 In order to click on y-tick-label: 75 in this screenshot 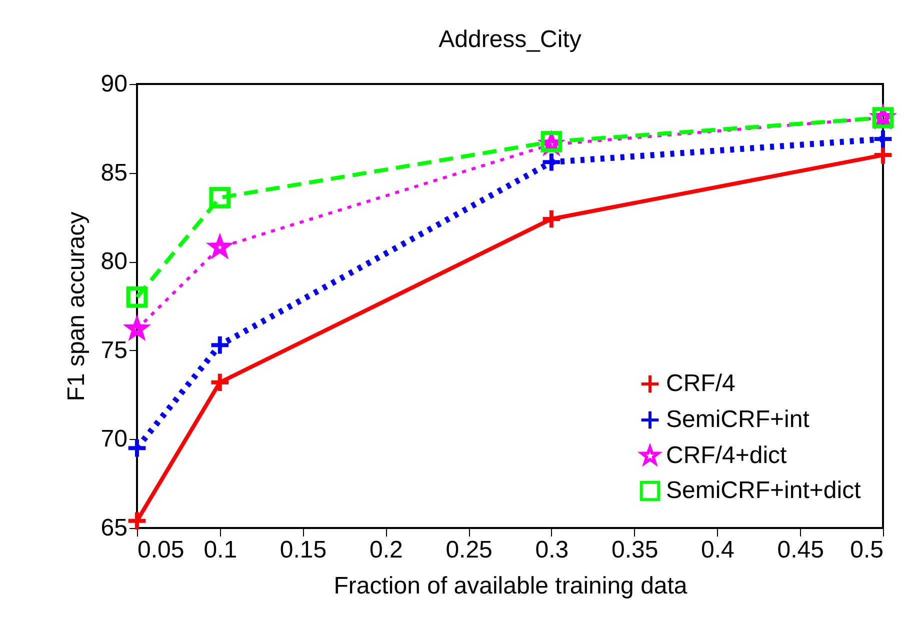, I will do `click(114, 350)`.